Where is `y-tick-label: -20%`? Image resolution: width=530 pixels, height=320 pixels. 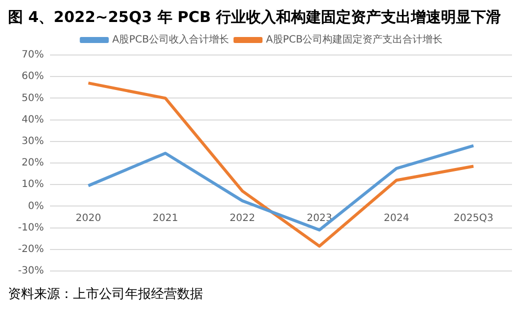 y-tick-label: -20% is located at coordinates (31, 249).